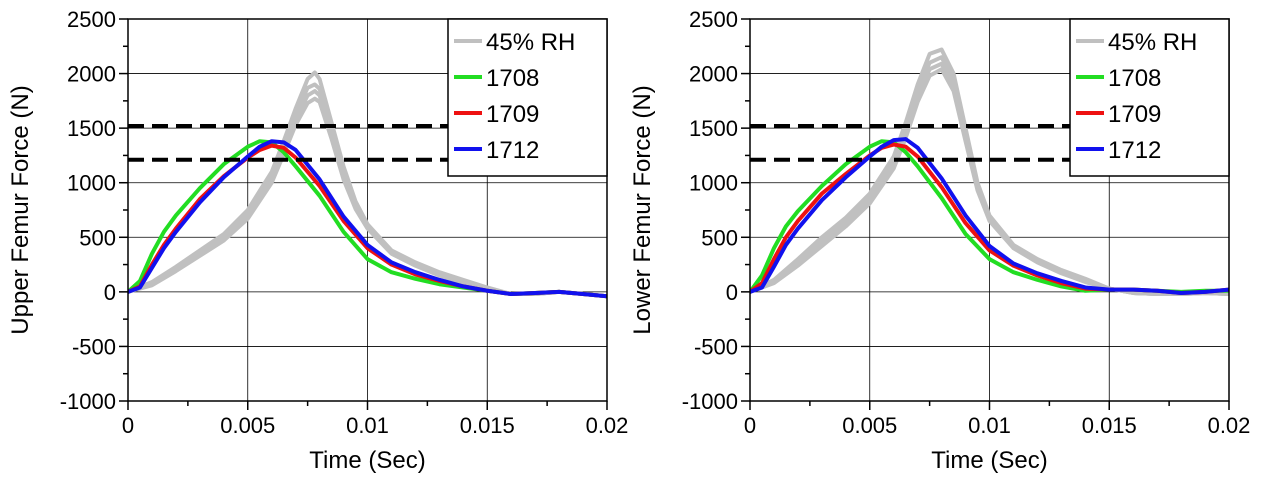 The image size is (1270, 478). What do you see at coordinates (20, 209) in the screenshot?
I see `y-axis-title: Upper Femur Force (N)` at bounding box center [20, 209].